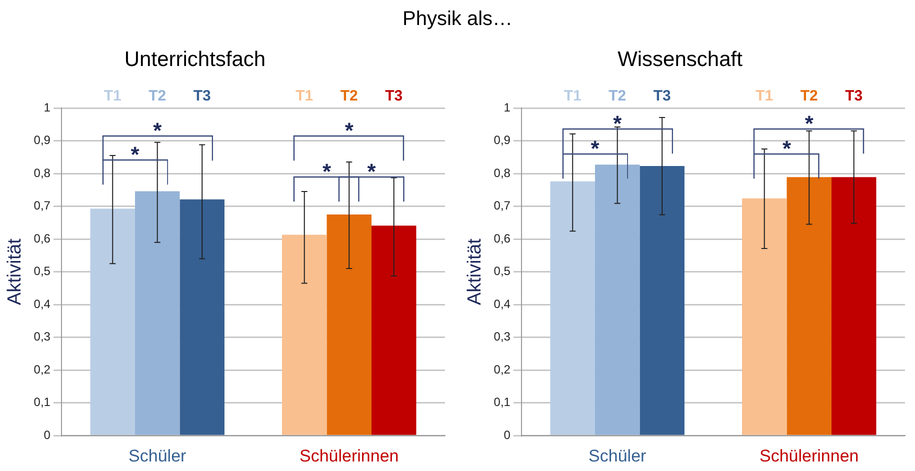  I want to click on chart-title: Unterrichtsfach, so click(195, 60).